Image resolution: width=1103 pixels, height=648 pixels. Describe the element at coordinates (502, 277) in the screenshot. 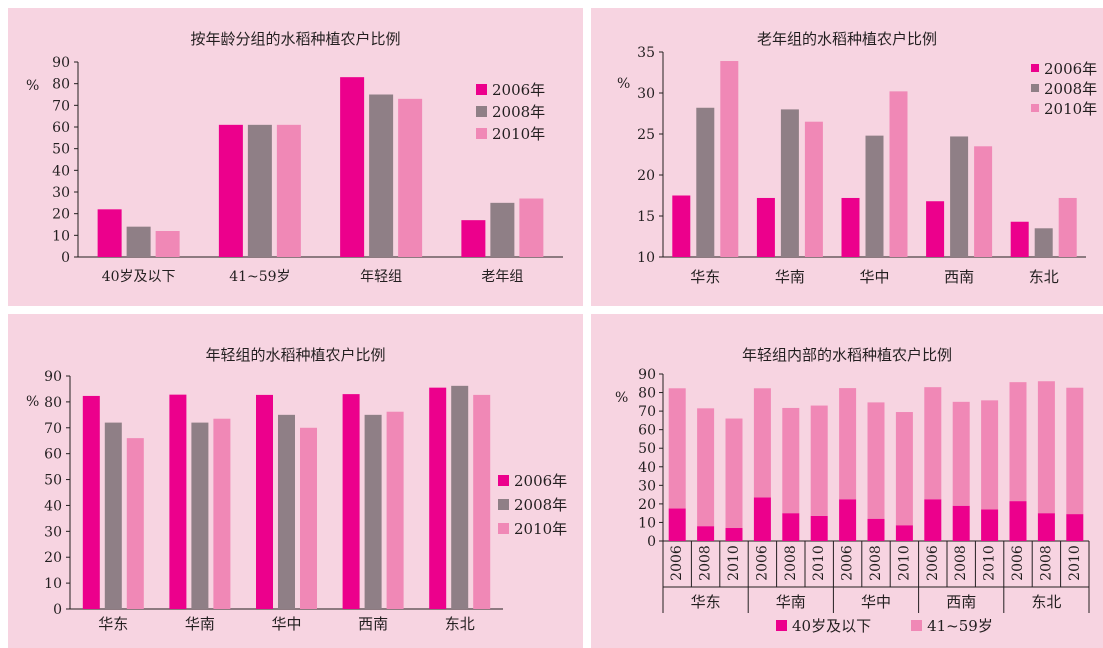

I see `category-label: 老年组` at that location.